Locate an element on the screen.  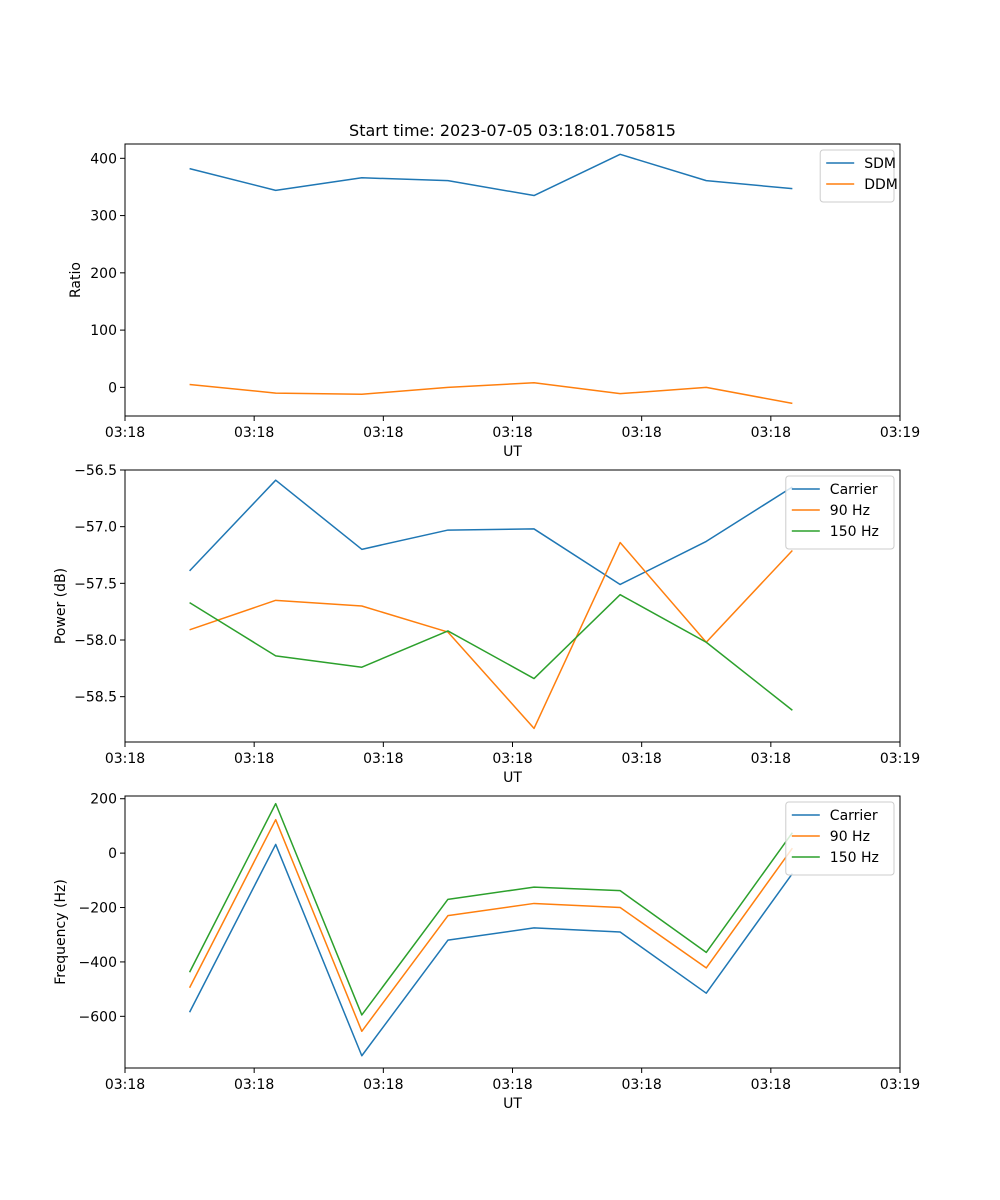
y-tick-label: 100 is located at coordinates (103, 331).